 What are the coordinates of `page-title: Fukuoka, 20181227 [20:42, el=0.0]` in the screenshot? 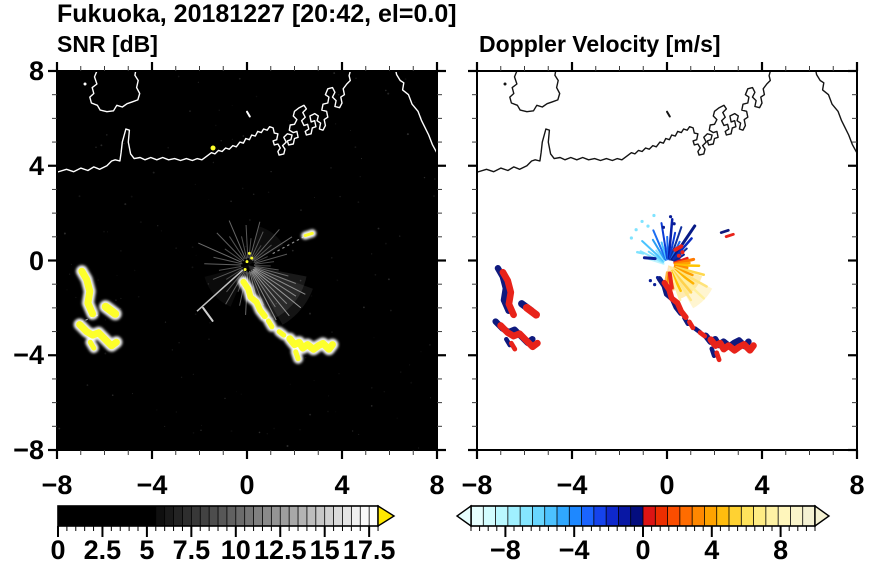 It's located at (257, 14).